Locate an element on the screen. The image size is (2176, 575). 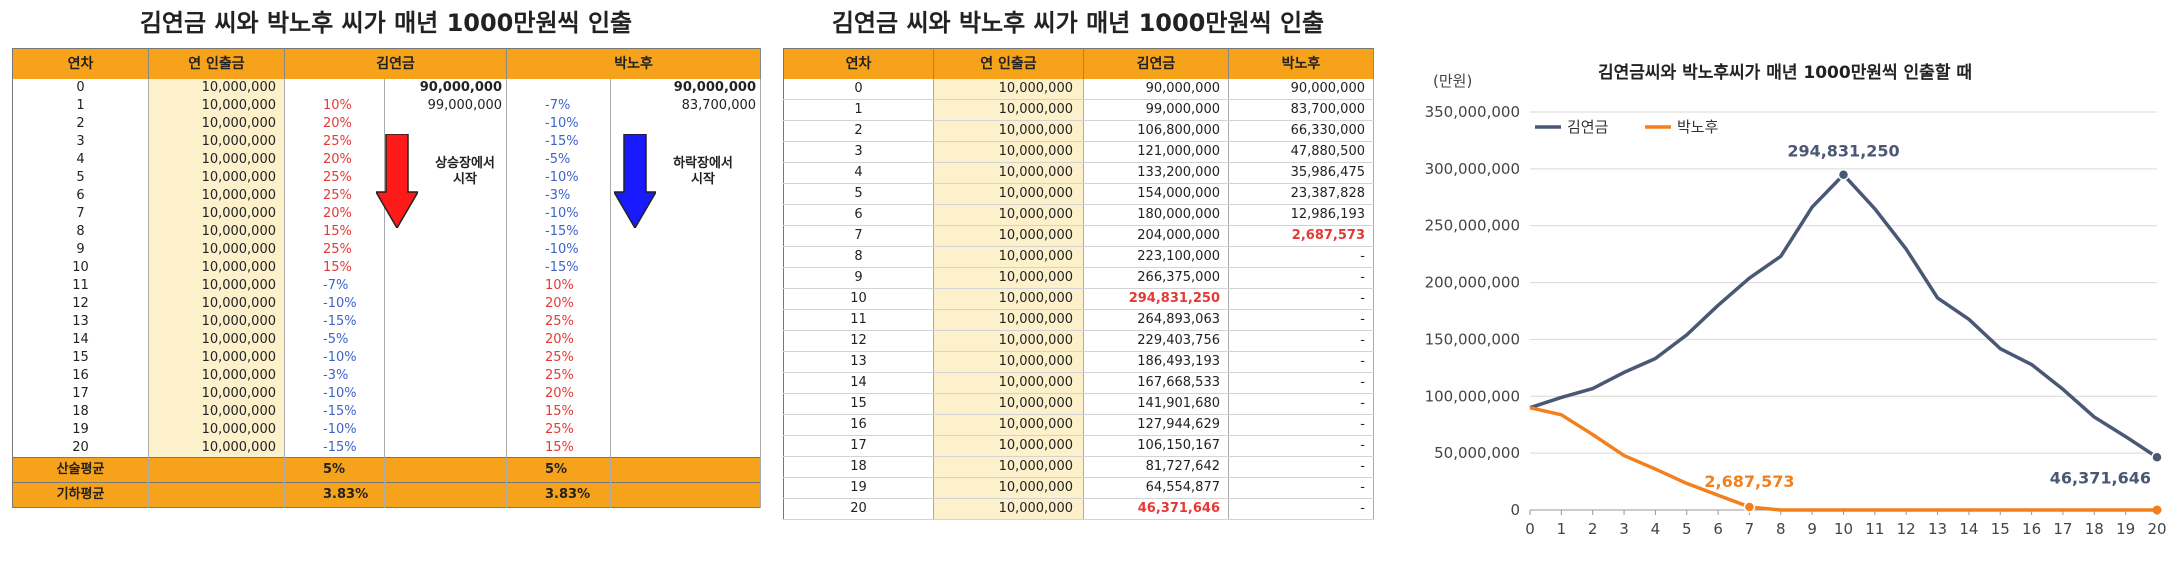
table2-row: 12 10,000,000 229,403,756- is located at coordinates (1078, 341).